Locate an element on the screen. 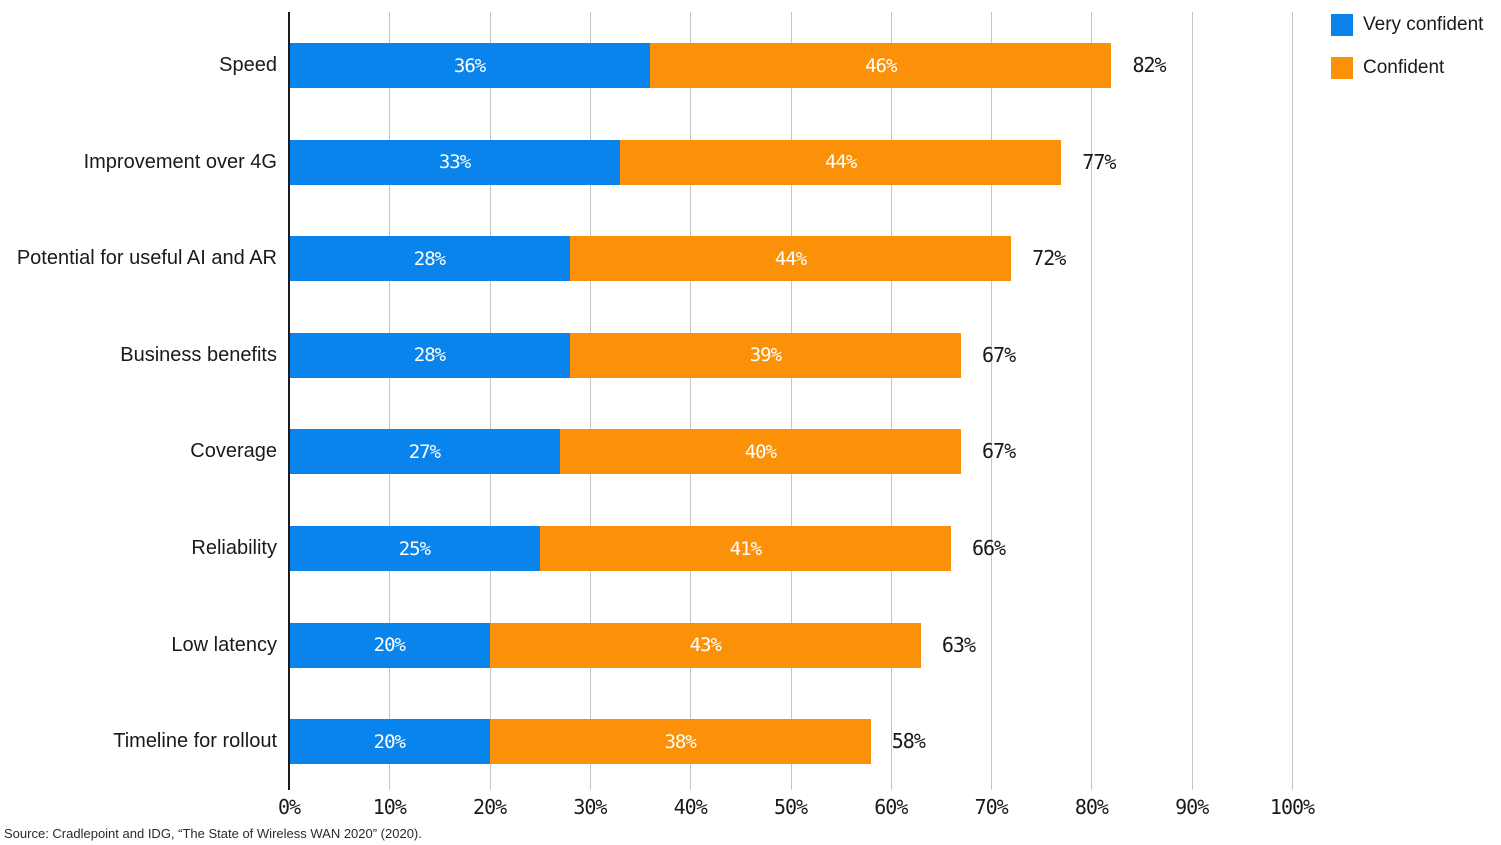  bar-value-label: 43% is located at coordinates (705, 645).